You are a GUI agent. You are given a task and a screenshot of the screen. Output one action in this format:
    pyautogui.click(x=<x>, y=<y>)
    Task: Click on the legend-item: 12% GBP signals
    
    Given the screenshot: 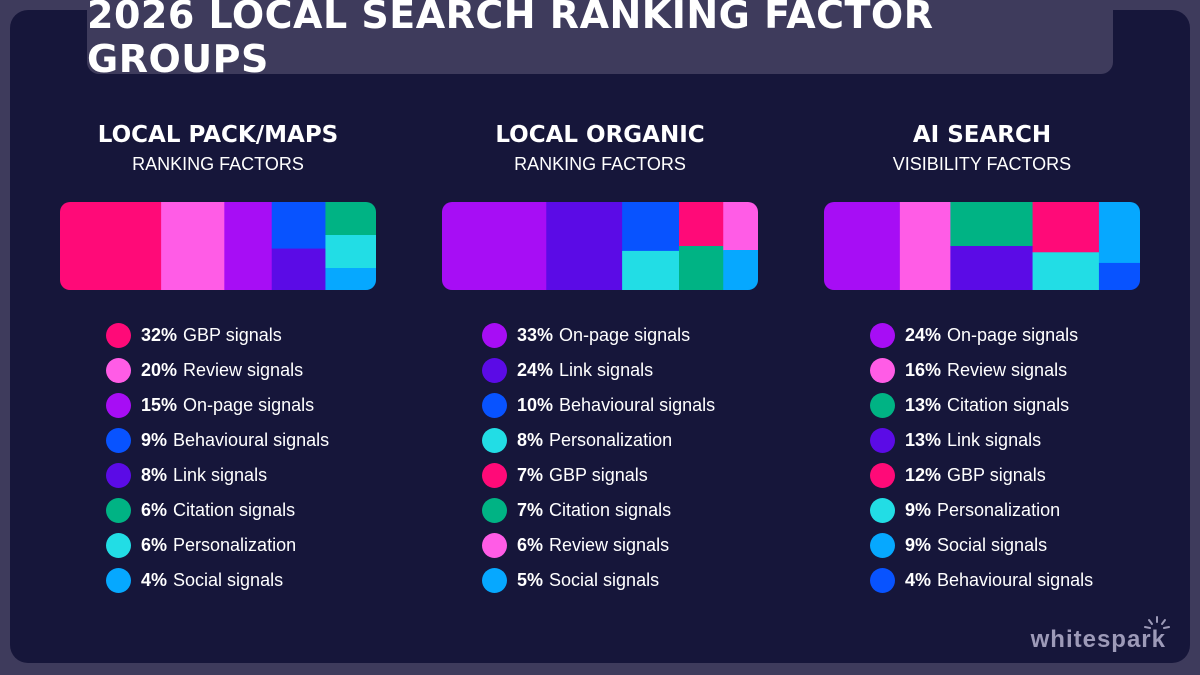 What is the action you would take?
    pyautogui.click(x=981, y=475)
    